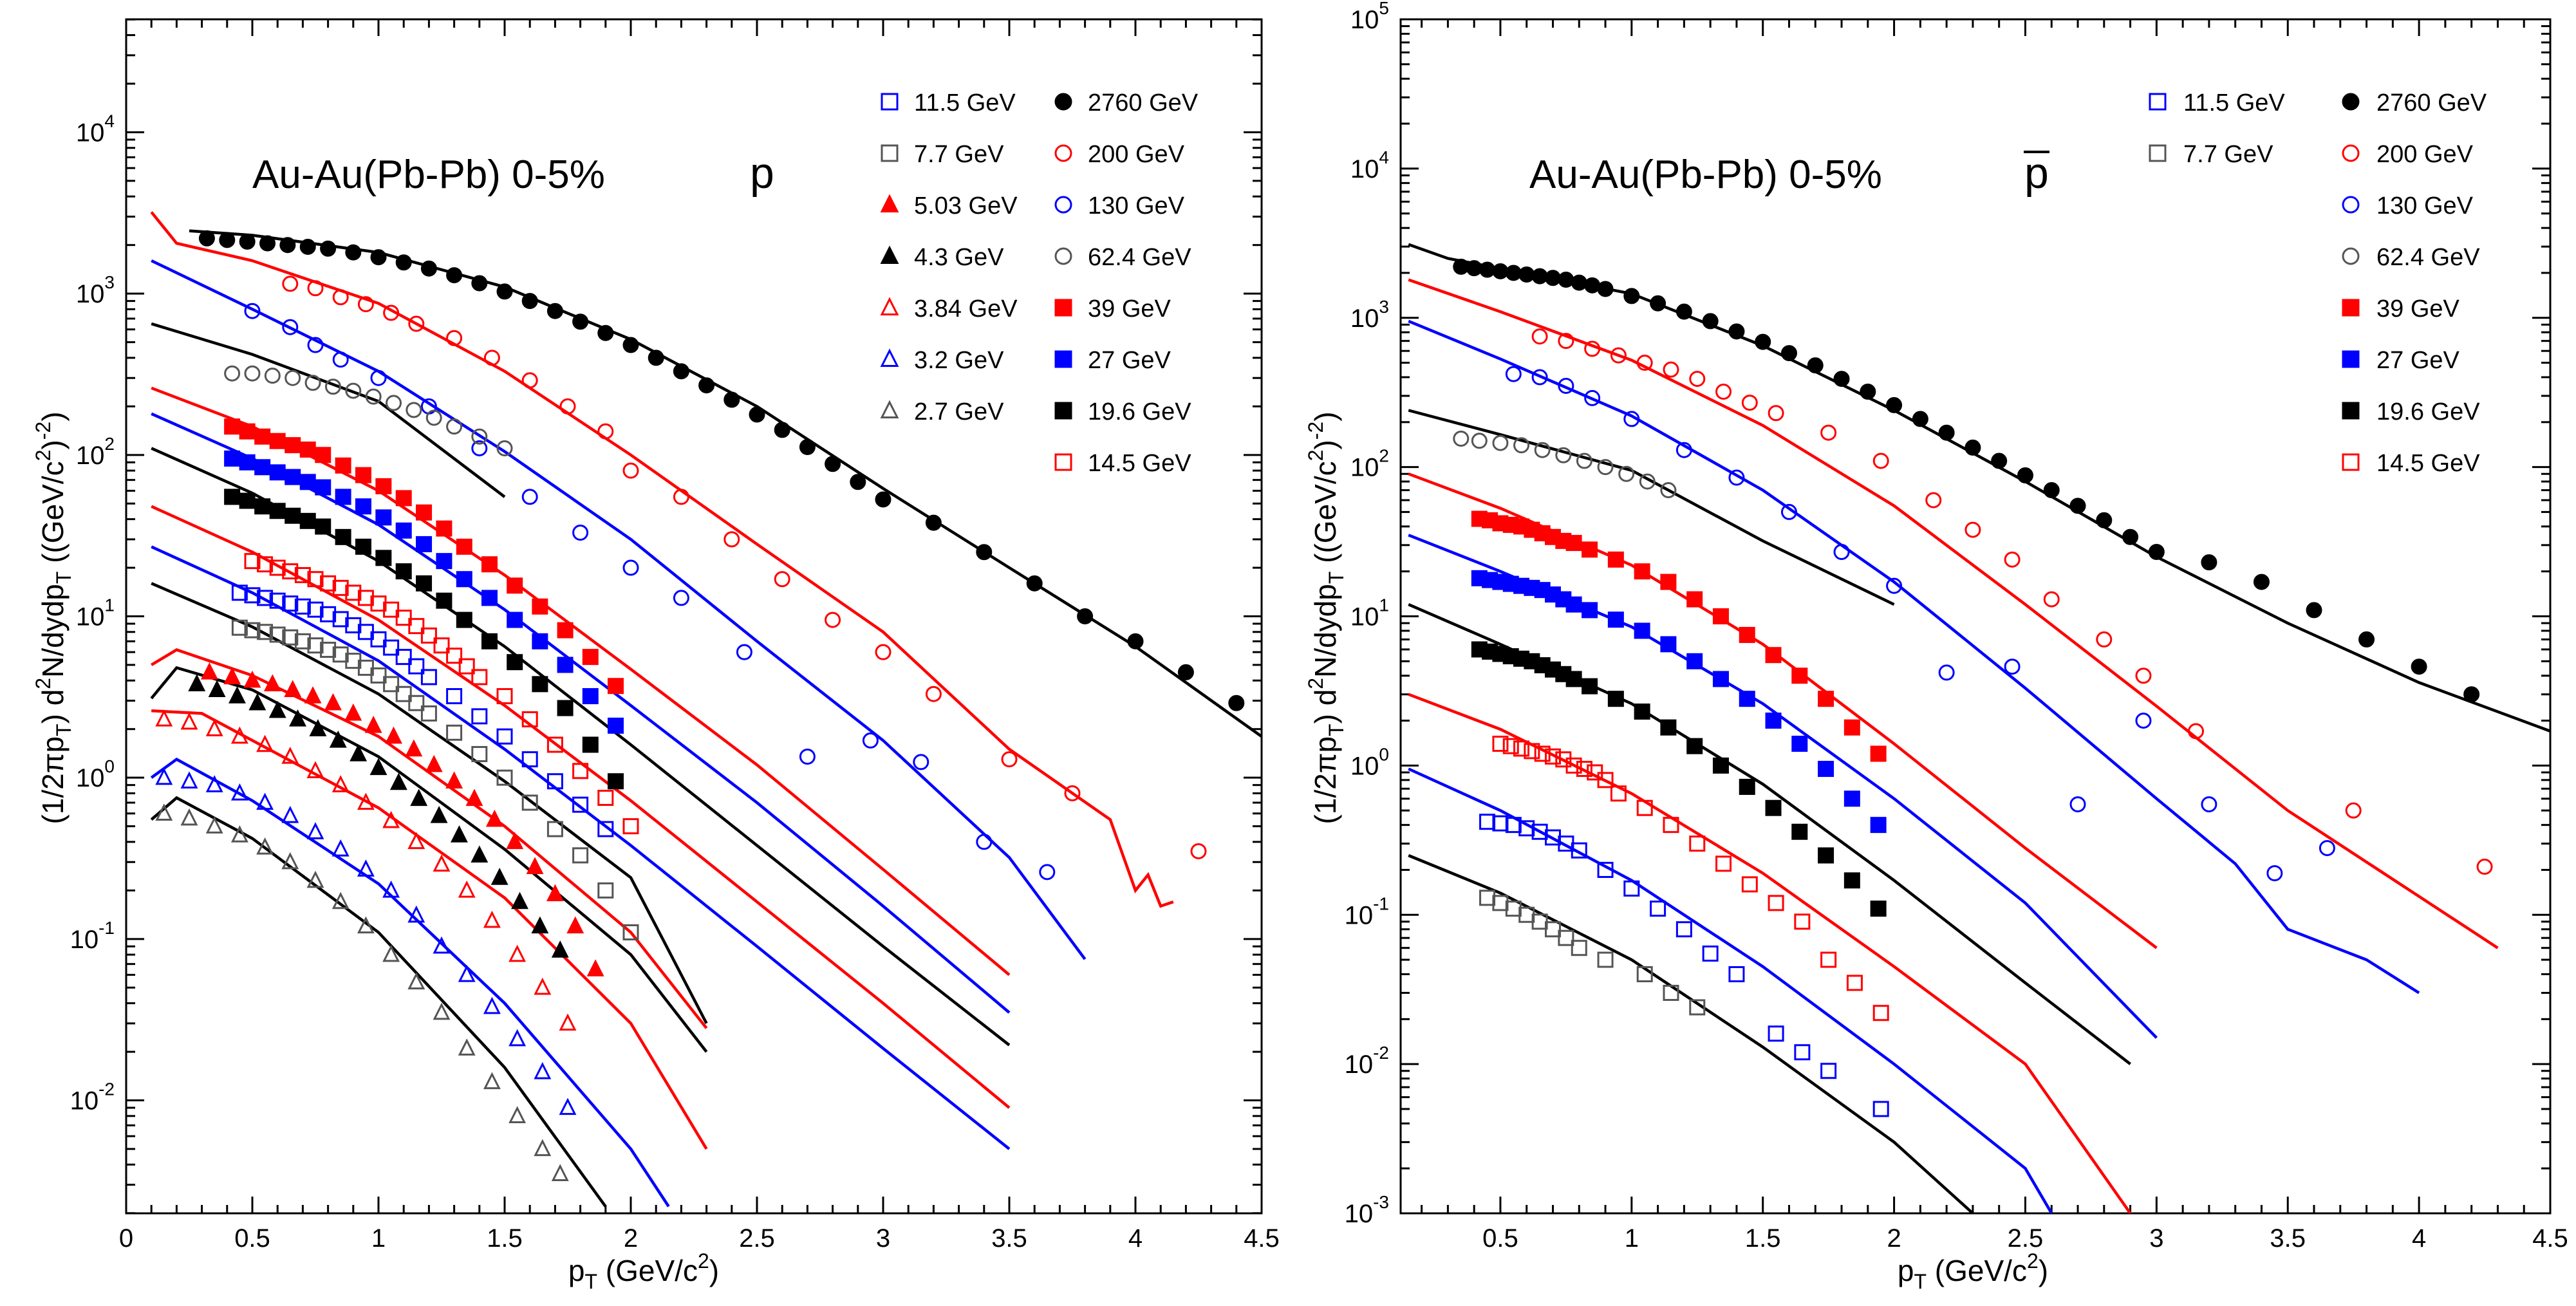 The height and width of the screenshot is (1306, 2576). I want to click on y-tick-label: 10⁵, so click(1369, 17).